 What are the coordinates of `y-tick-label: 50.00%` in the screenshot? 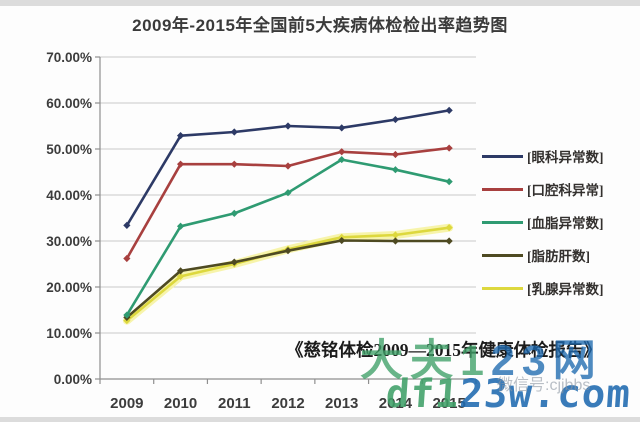 It's located at (69, 149).